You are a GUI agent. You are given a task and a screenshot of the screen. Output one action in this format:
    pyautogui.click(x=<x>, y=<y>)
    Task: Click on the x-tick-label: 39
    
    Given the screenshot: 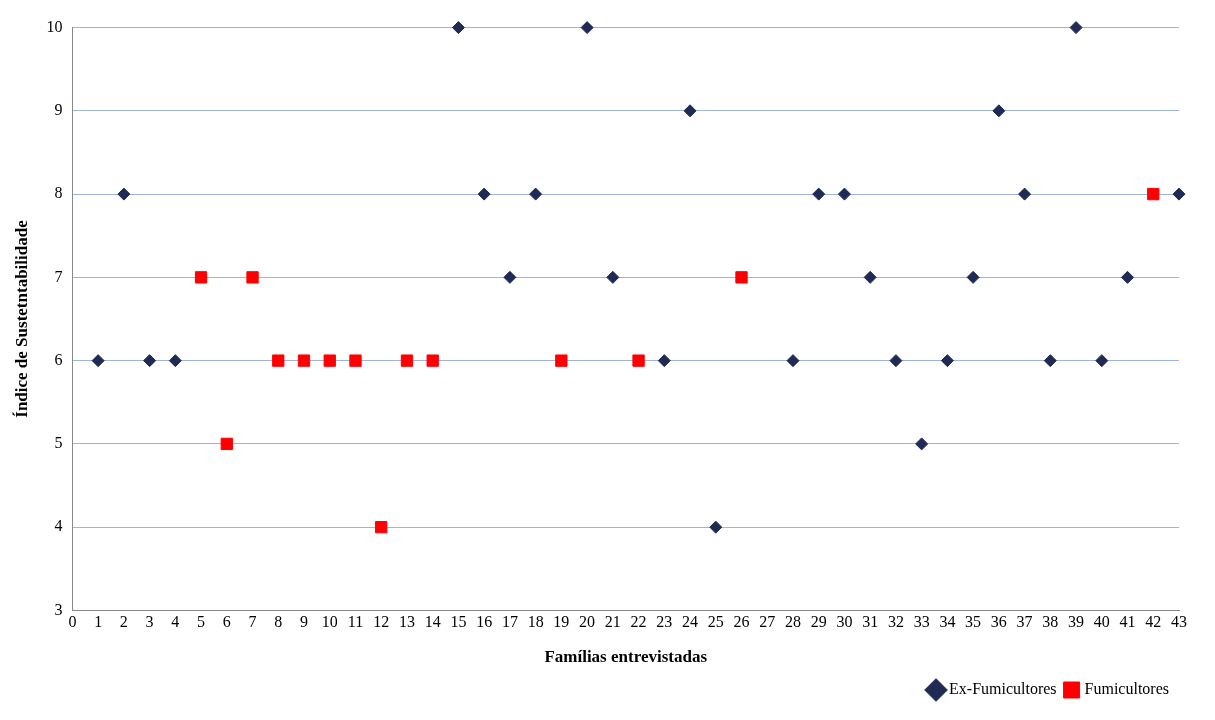 What is the action you would take?
    pyautogui.click(x=1076, y=622)
    